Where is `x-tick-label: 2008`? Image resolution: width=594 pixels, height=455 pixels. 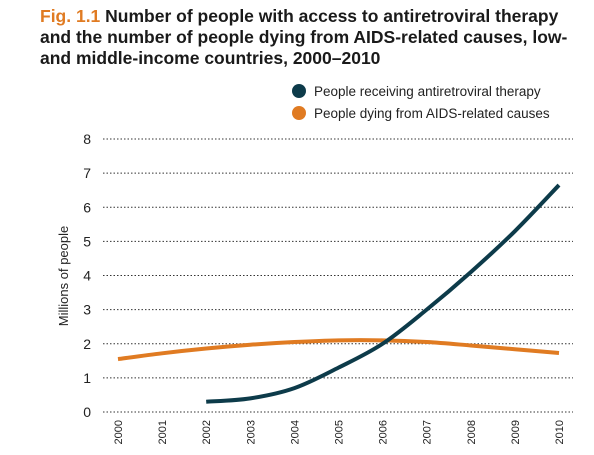
x-tick-label: 2008 is located at coordinates (472, 432).